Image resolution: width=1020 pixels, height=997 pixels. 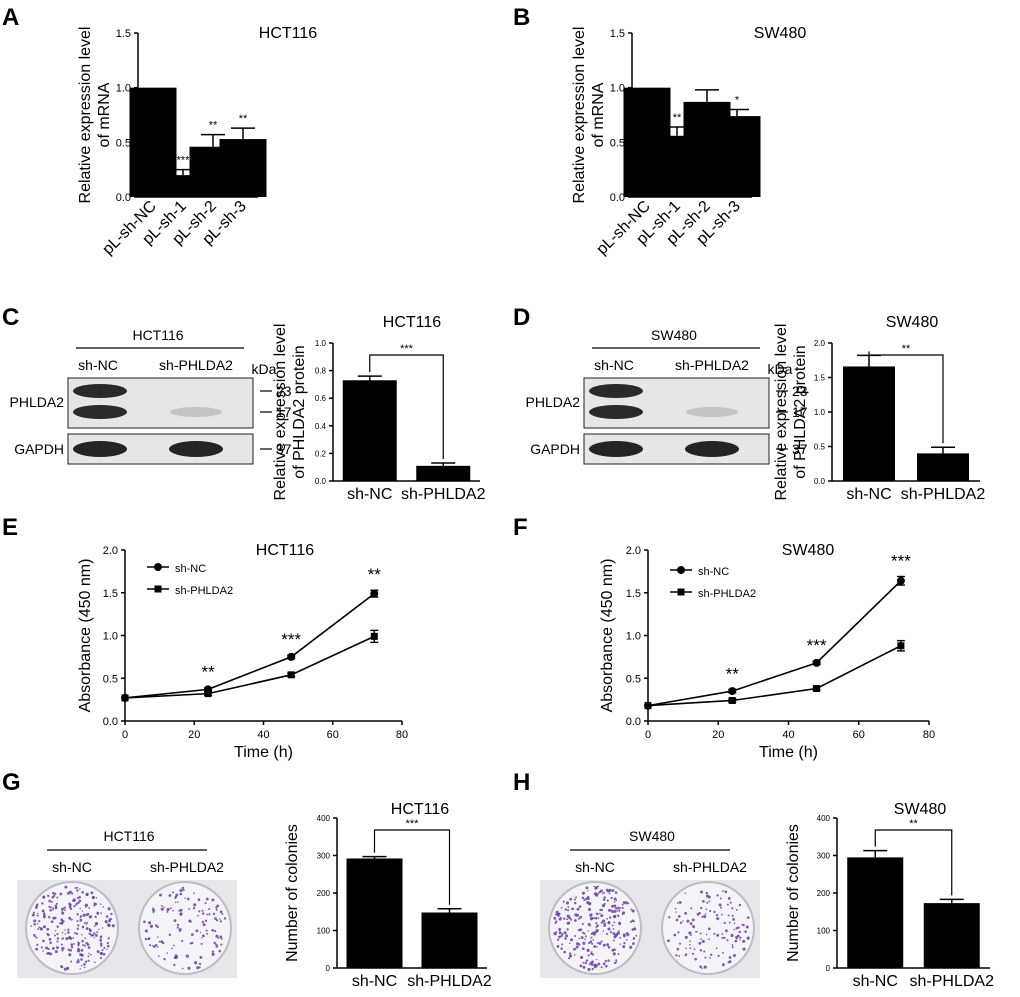 I want to click on marker-label: 37, so click(x=800, y=449).